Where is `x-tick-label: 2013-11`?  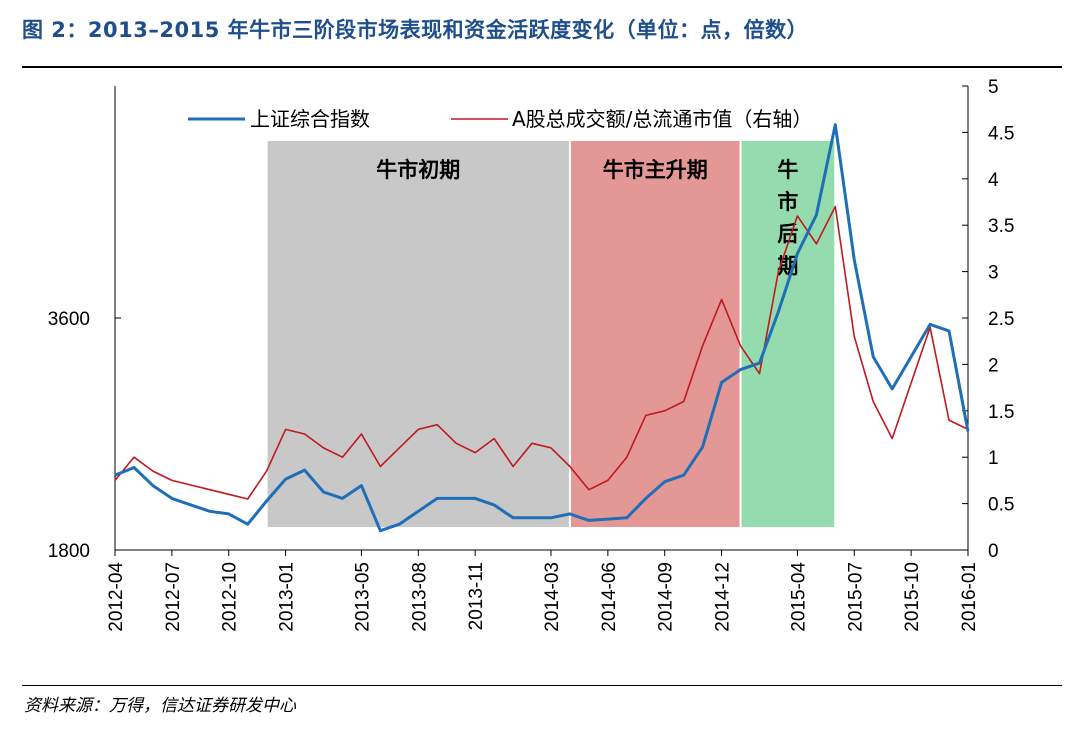
x-tick-label: 2013-11 is located at coordinates (476, 596).